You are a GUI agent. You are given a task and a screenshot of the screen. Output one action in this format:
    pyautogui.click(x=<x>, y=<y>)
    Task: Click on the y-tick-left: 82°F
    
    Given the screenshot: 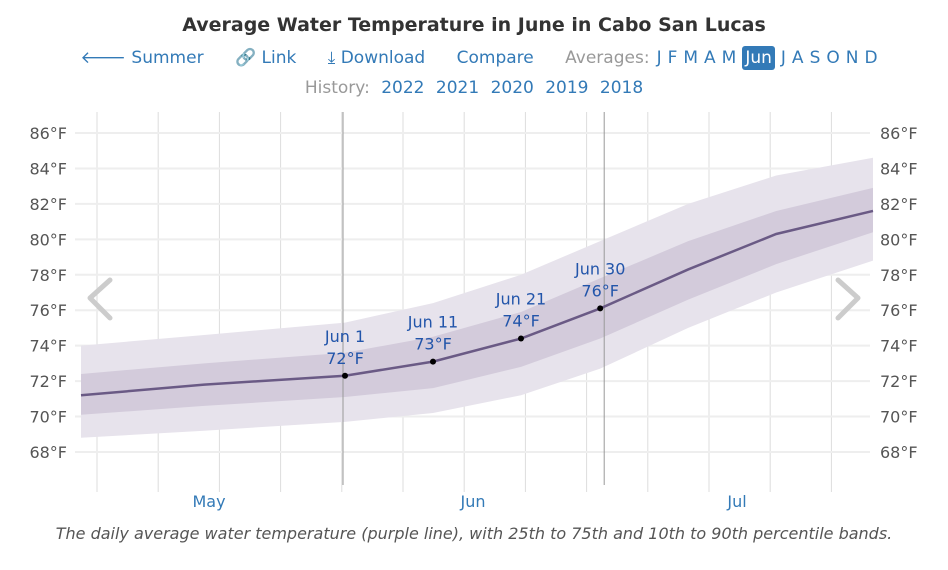 What is the action you would take?
    pyautogui.click(x=48, y=204)
    